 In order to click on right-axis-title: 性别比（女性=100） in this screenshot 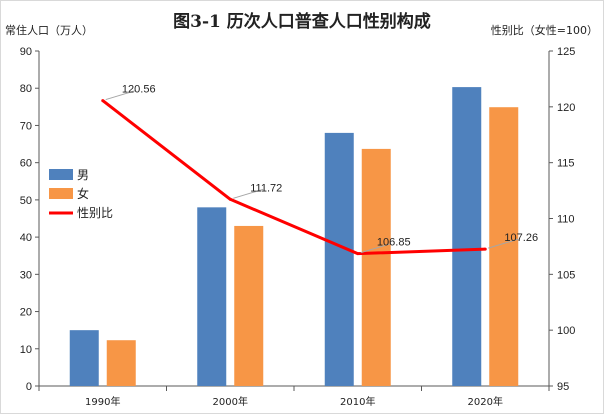, I will do `click(544, 30)`.